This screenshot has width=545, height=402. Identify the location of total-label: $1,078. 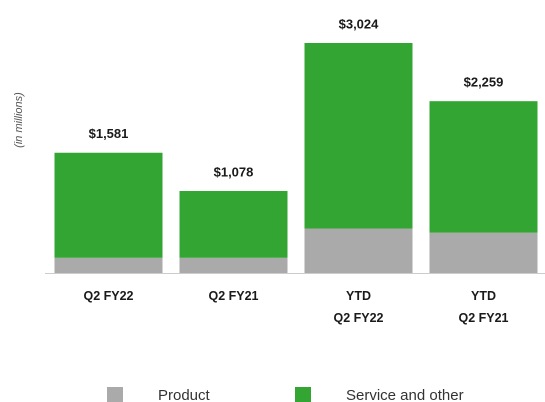
(234, 171).